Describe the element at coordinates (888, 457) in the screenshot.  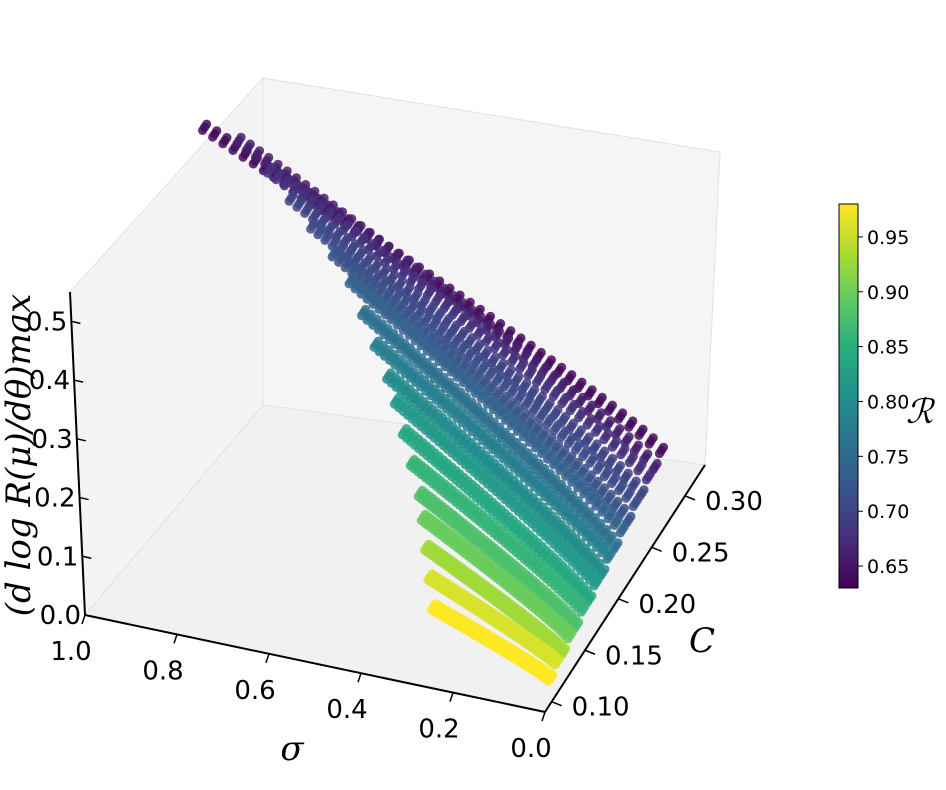
I see `colorbar-tick-label: 0.75` at that location.